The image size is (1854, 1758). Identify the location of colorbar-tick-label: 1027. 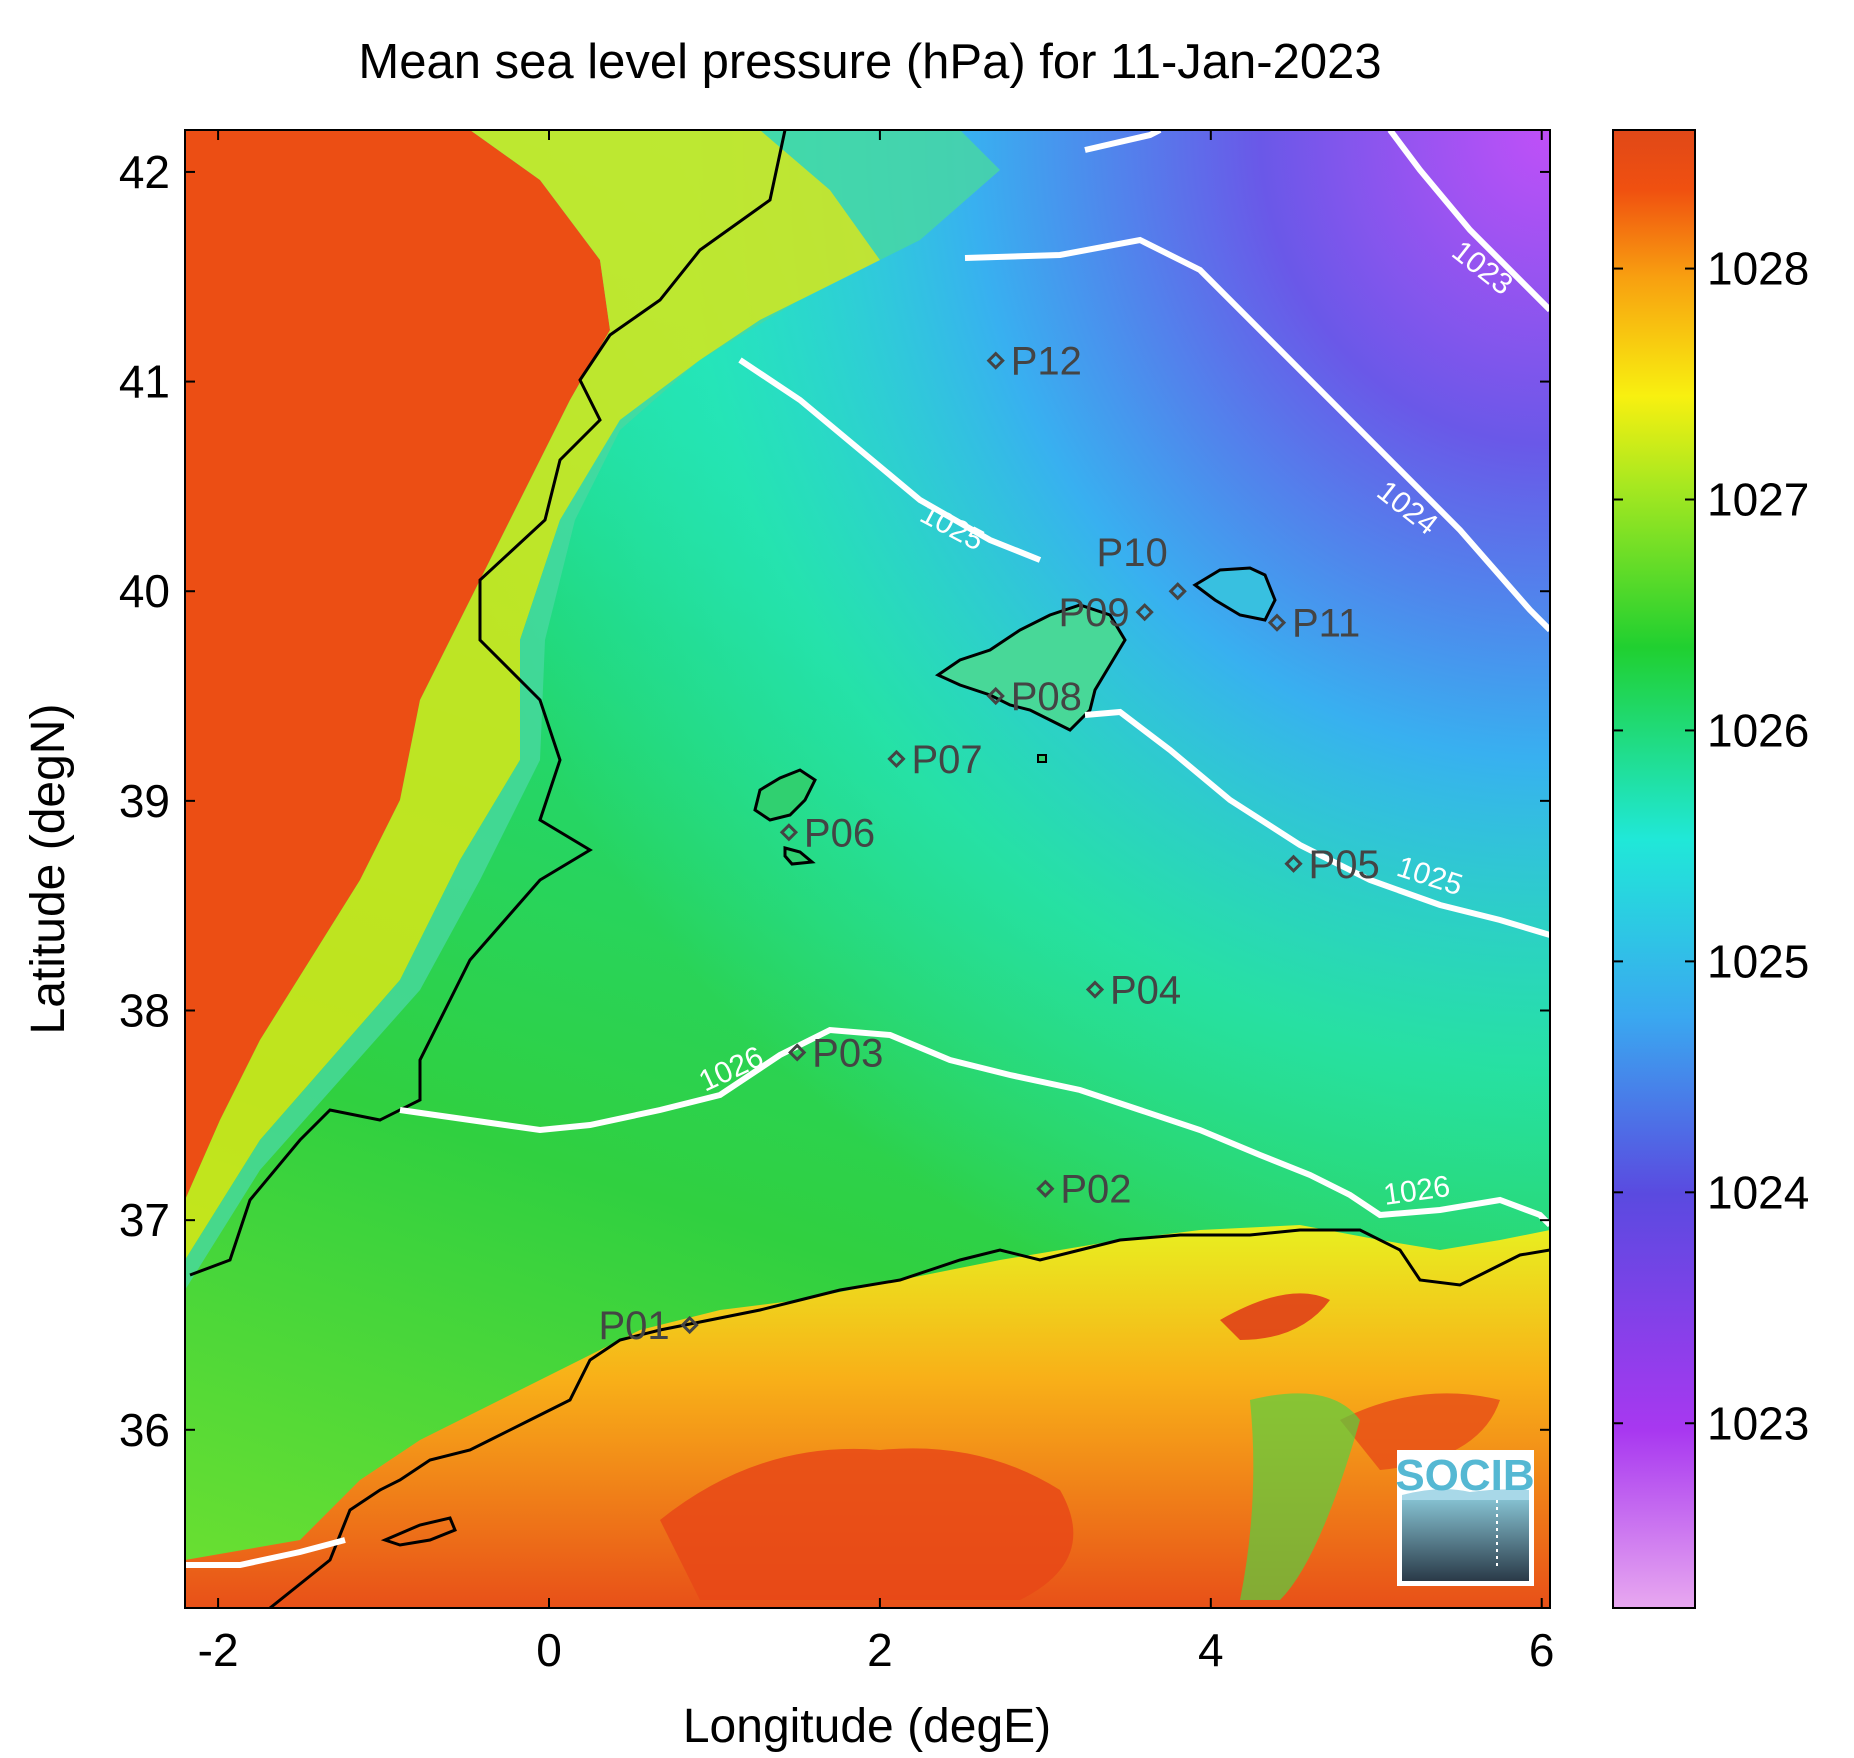
(1758, 500).